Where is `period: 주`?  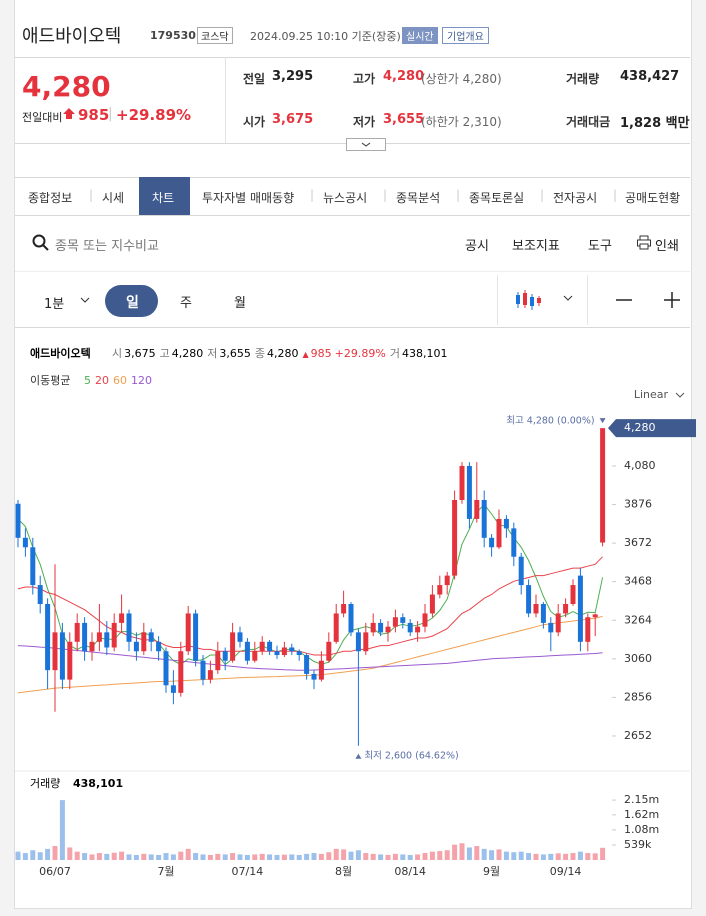 period: 주 is located at coordinates (186, 303).